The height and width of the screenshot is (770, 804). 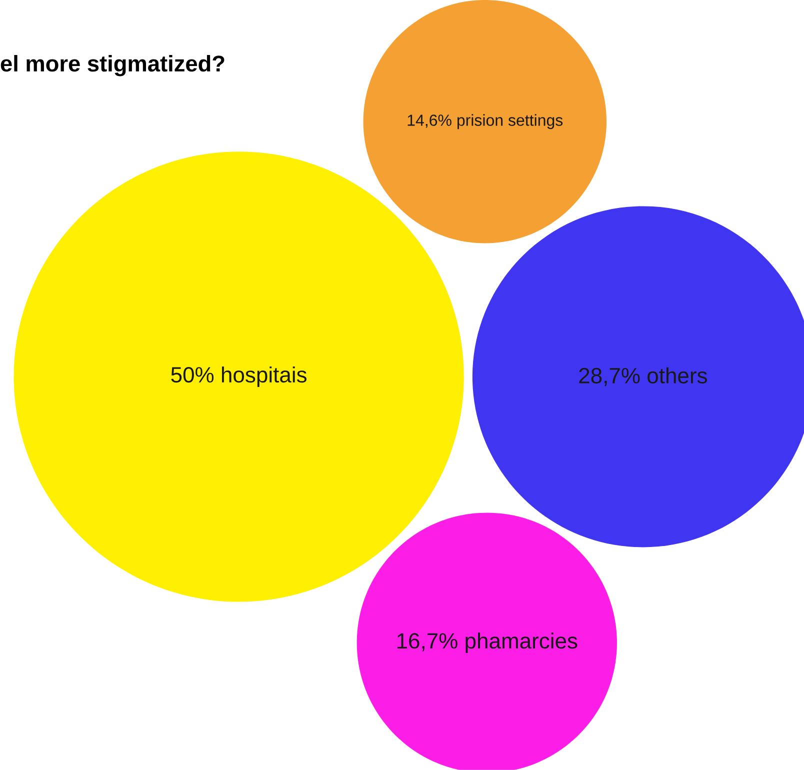 I want to click on category-label: prision settings, so click(x=510, y=122).